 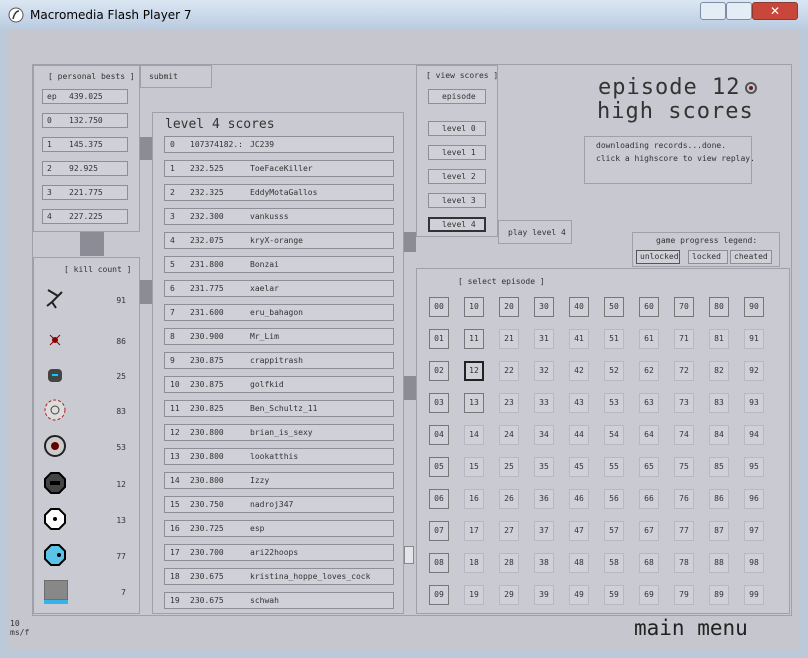 I want to click on submit-button, so click(x=176, y=76).